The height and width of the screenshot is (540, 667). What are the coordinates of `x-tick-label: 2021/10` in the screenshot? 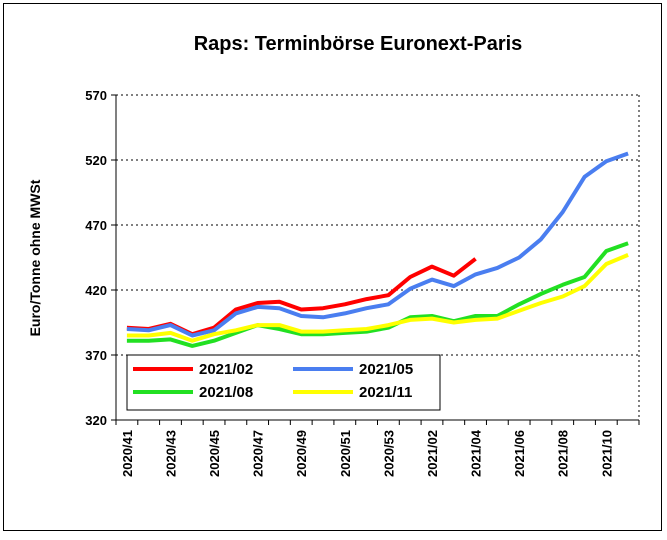 It's located at (606, 453).